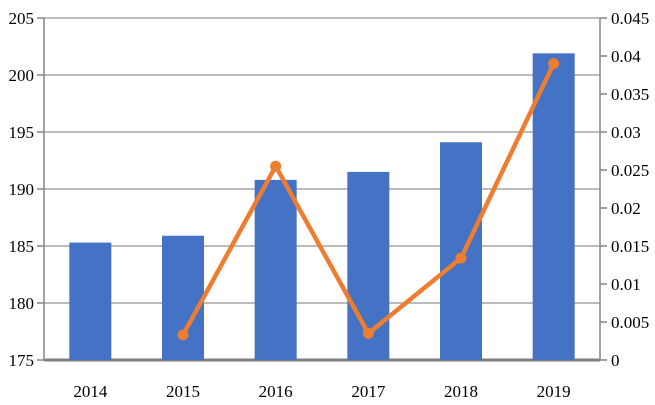 This screenshot has height=405, width=655. I want to click on right-axis-tick-label: 0.01, so click(626, 284).